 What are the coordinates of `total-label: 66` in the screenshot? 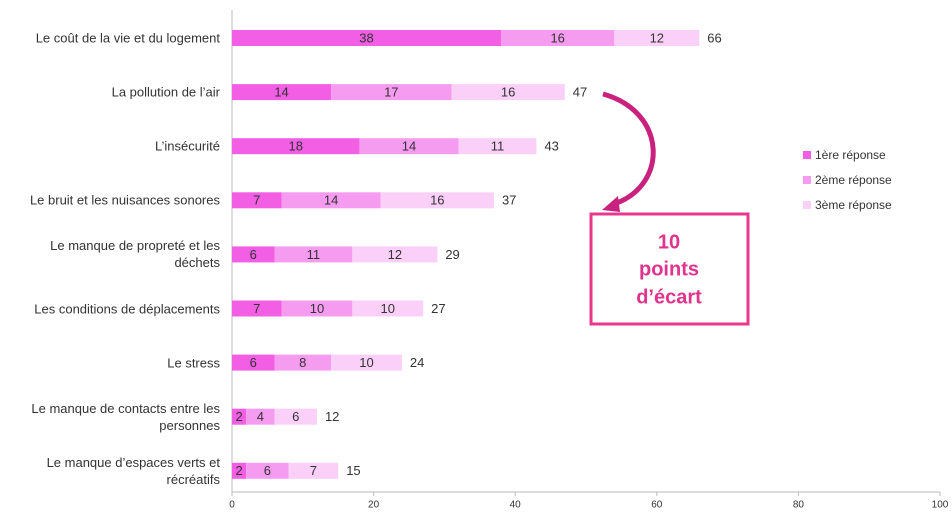 It's located at (714, 37).